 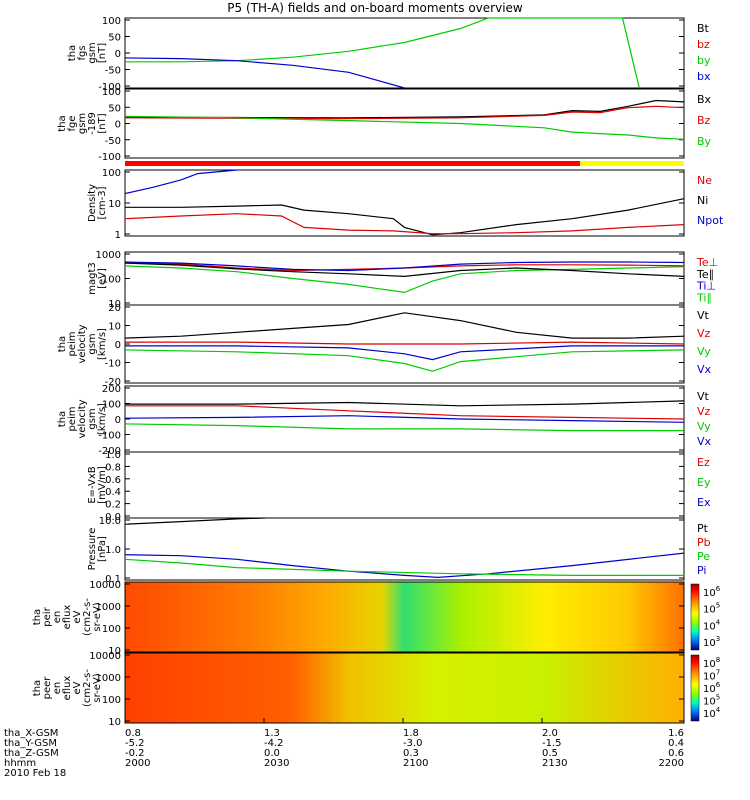 I want to click on y-tick-label: 0.6, so click(x=113, y=480).